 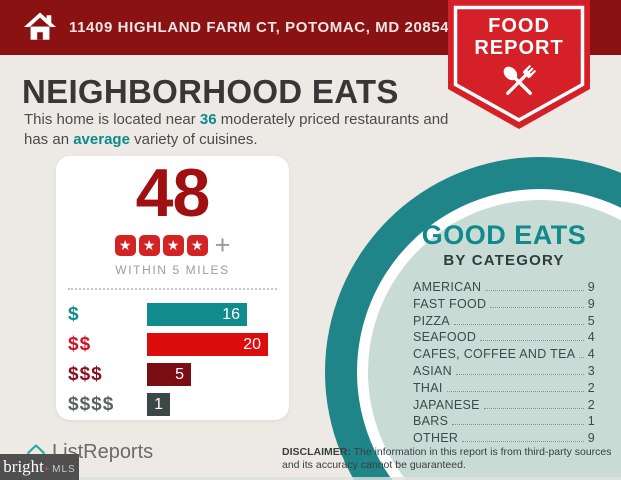 What do you see at coordinates (504, 288) in the screenshot?
I see `category-row: AMERICAN 9` at bounding box center [504, 288].